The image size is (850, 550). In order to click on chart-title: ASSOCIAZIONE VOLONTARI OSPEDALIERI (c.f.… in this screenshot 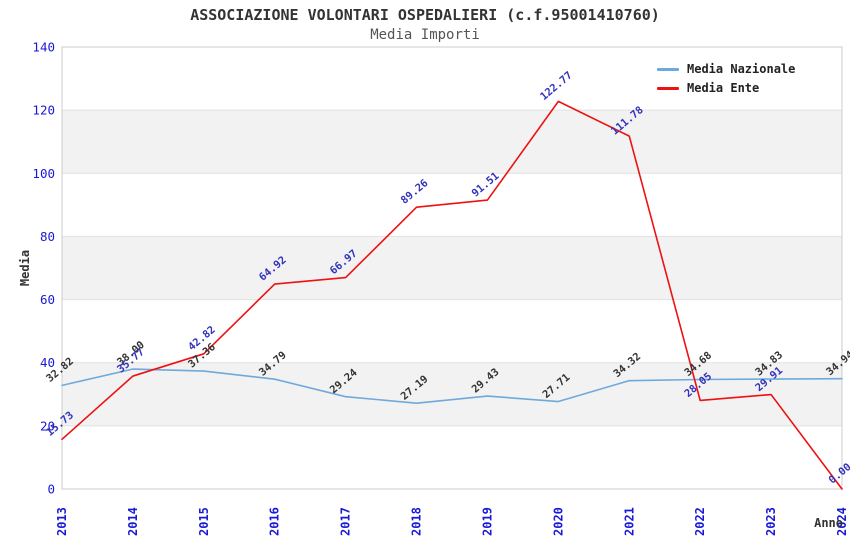, I will do `click(425, 15)`.